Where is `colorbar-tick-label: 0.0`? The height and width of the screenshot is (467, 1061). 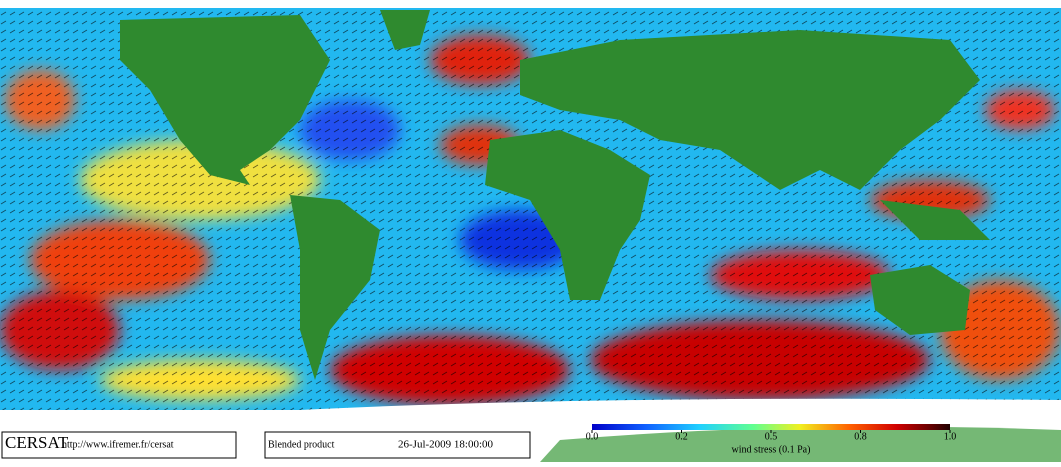
colorbar-tick-label: 0.0 is located at coordinates (592, 436).